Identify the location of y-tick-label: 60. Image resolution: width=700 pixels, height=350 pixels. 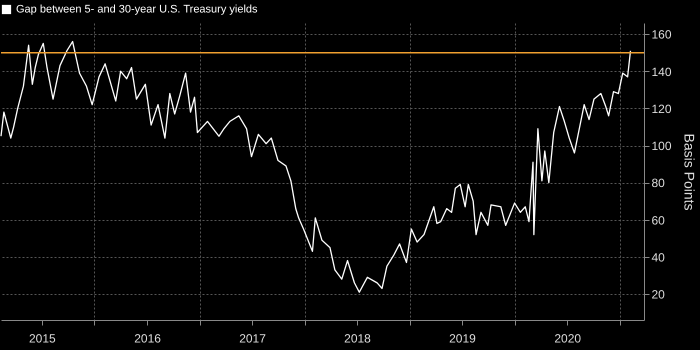
(659, 220).